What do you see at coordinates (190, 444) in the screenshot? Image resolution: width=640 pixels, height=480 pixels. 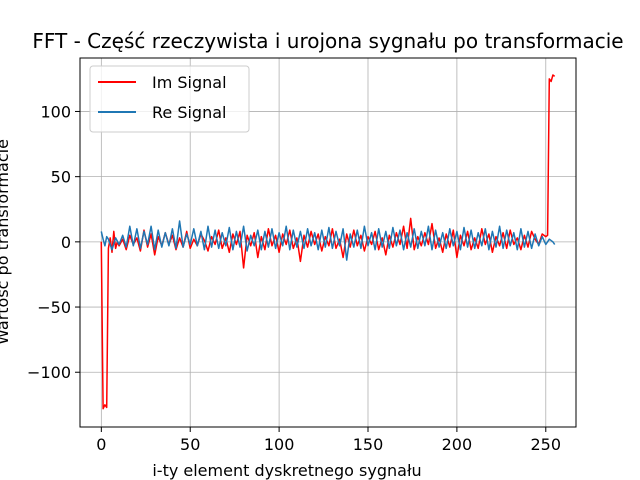 I see `x-tick-label: 50` at bounding box center [190, 444].